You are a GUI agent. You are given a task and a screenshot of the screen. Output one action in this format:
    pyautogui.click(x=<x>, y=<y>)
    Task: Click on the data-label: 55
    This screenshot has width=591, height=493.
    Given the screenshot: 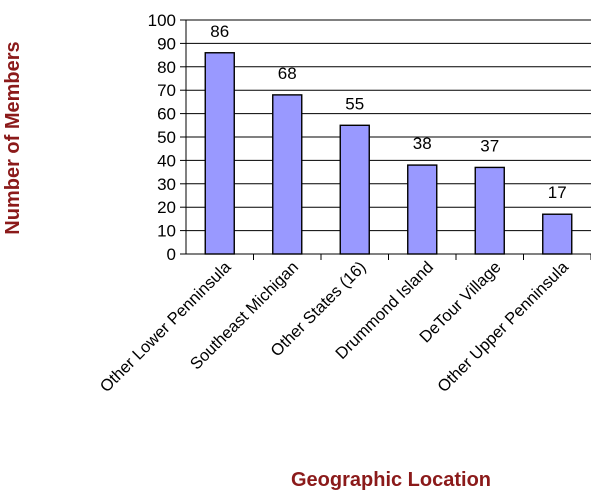 What is the action you would take?
    pyautogui.click(x=354, y=103)
    